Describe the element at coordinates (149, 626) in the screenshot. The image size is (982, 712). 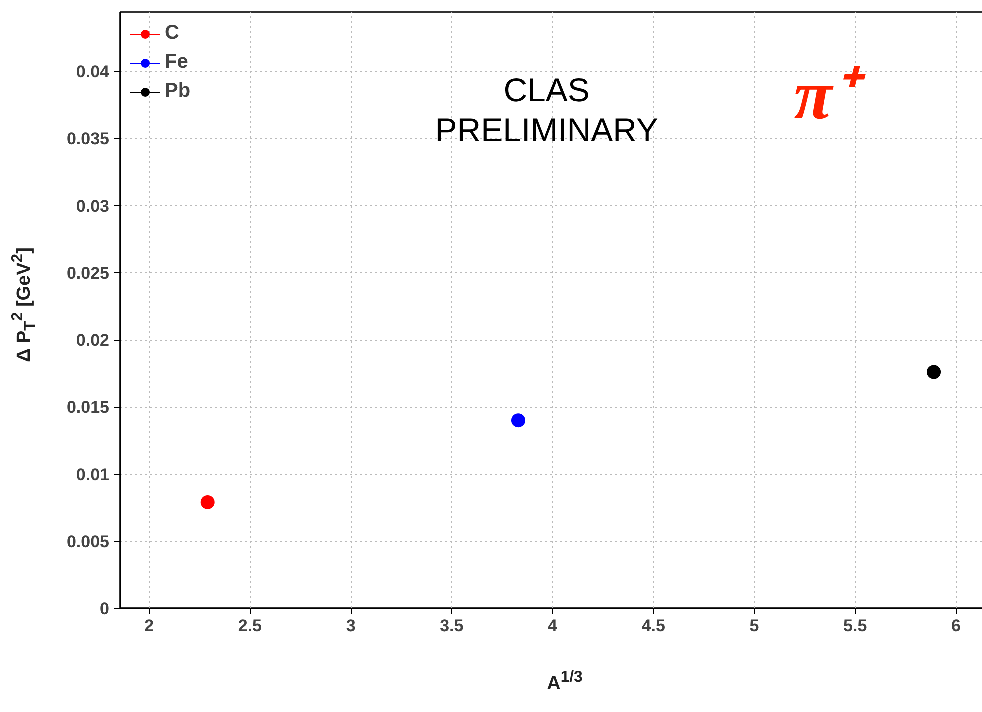
I see `x-tick-label: 2` at that location.